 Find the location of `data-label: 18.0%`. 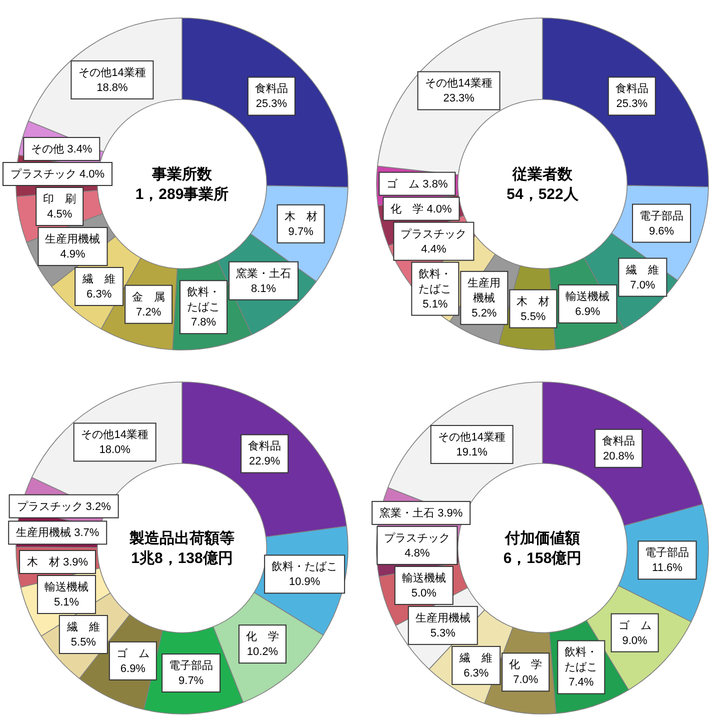

data-label: 18.0% is located at coordinates (115, 450).